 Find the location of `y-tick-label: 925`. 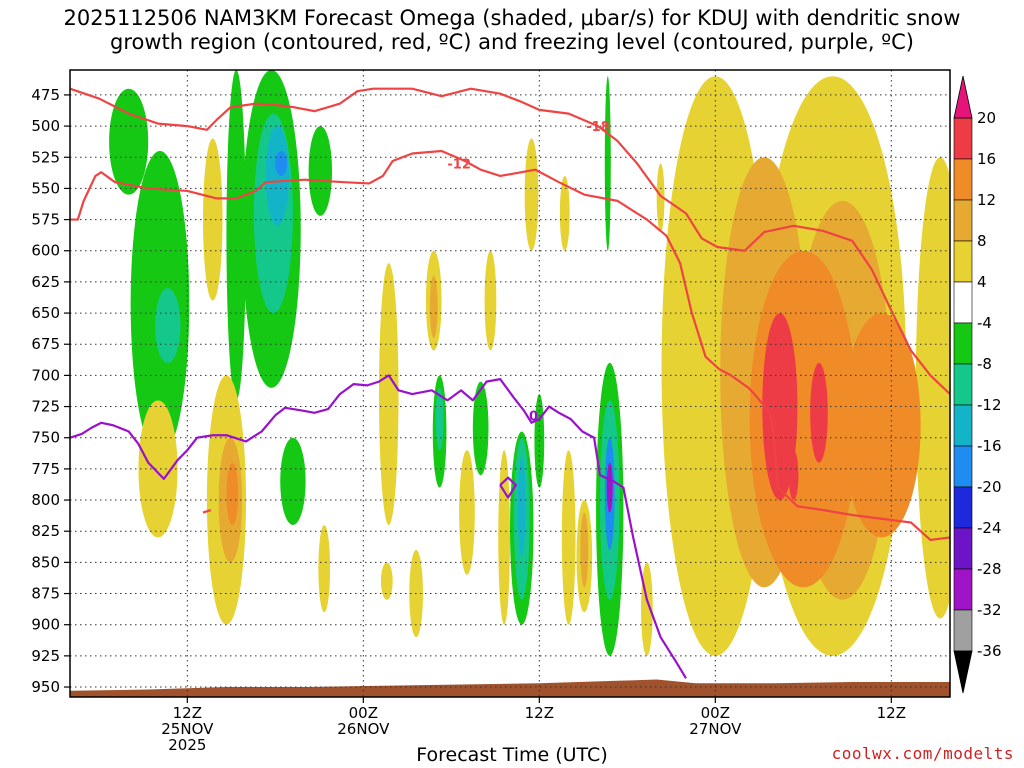

y-tick-label: 925 is located at coordinates (45, 656).